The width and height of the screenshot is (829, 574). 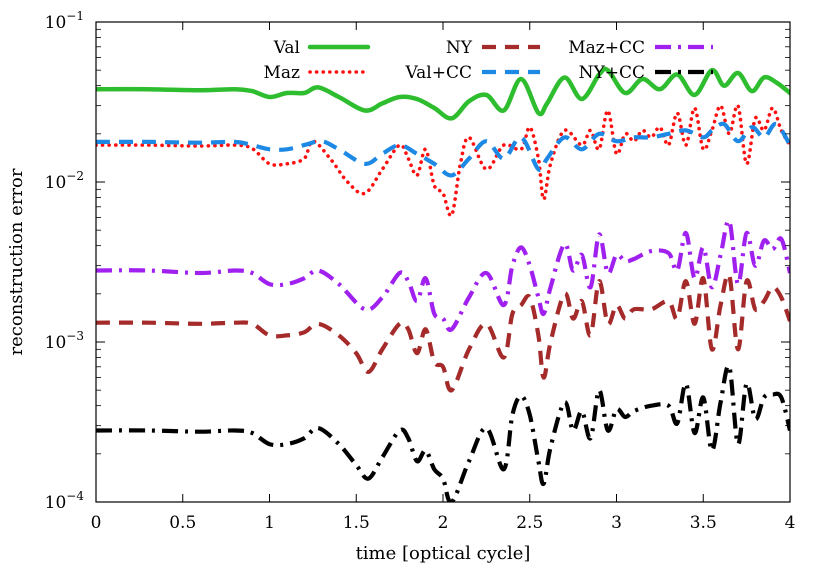 What do you see at coordinates (75, 16) in the screenshot?
I see `y-tick-exponent: −1` at bounding box center [75, 16].